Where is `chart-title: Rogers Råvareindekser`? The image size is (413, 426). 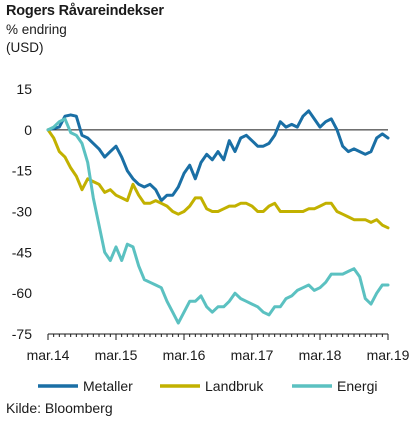
chart-title: Rogers Råvareindekser is located at coordinates (85, 11).